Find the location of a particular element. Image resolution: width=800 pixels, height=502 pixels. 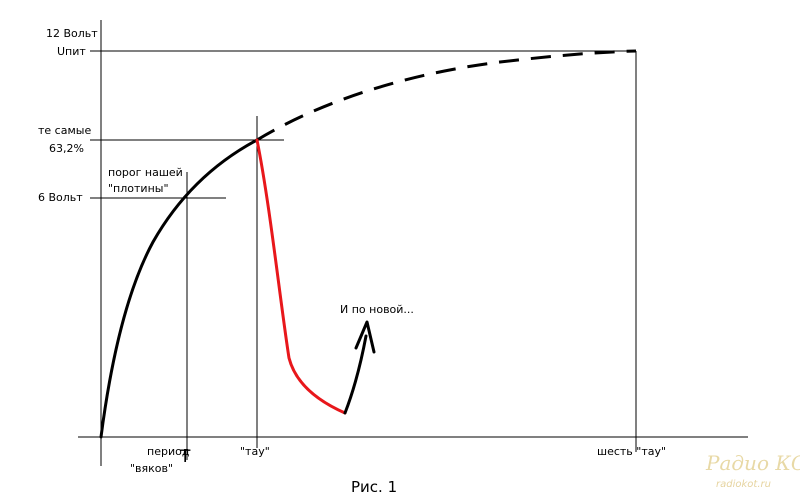

label-63pct: 63,2% is located at coordinates (66, 148).